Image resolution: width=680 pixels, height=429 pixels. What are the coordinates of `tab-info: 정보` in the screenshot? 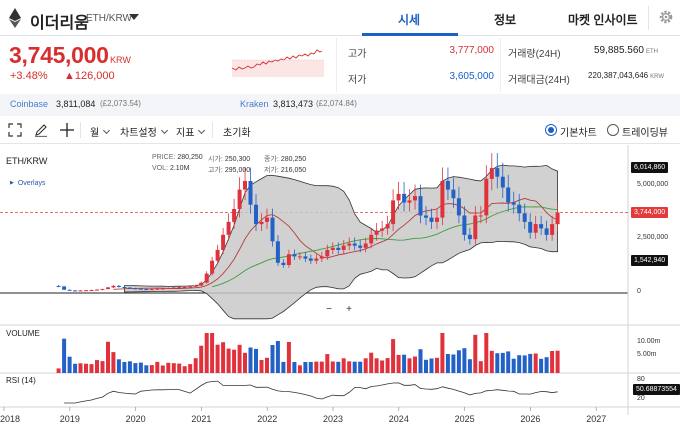 It's located at (505, 20).